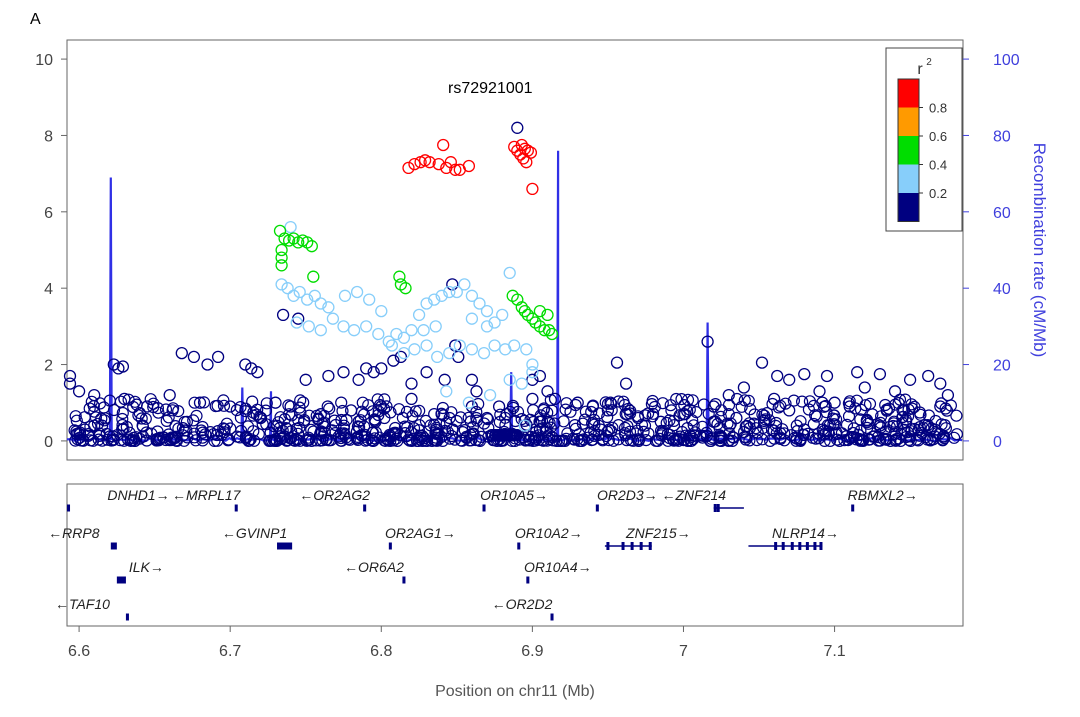  What do you see at coordinates (48, 442) in the screenshot?
I see `y-tick-label: 0` at bounding box center [48, 442].